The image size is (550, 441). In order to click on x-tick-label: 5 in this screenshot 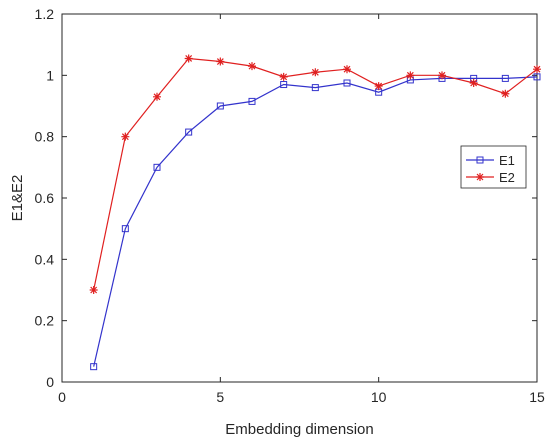, I will do `click(220, 397)`.